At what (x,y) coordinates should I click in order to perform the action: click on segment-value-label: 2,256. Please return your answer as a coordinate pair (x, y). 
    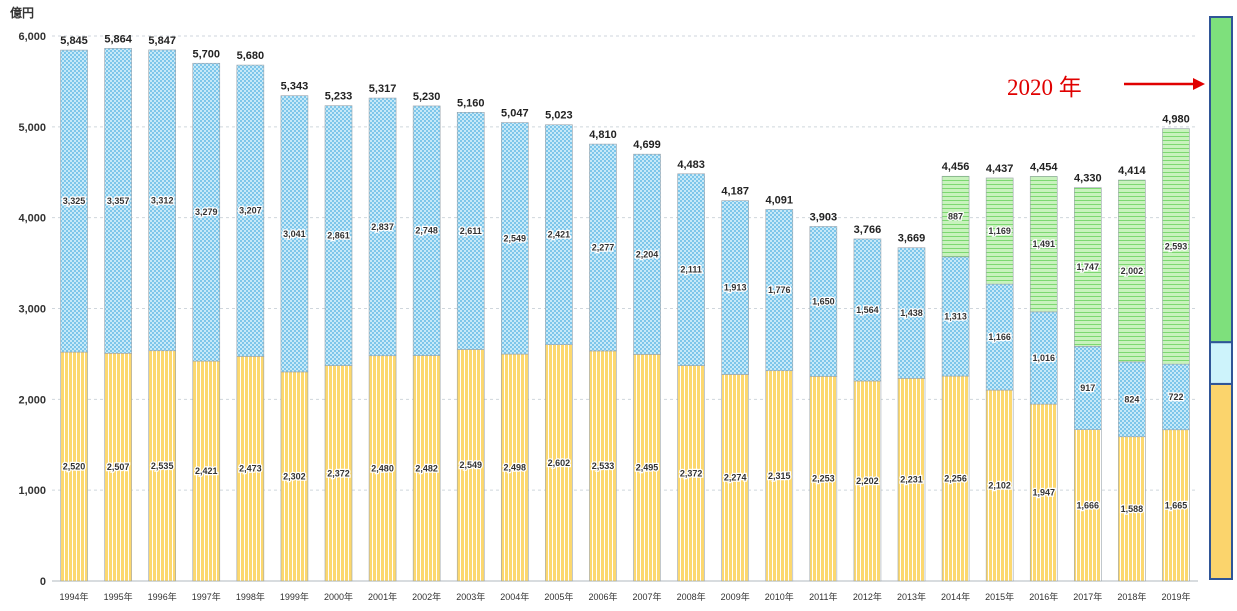
    Looking at the image, I should click on (955, 479).